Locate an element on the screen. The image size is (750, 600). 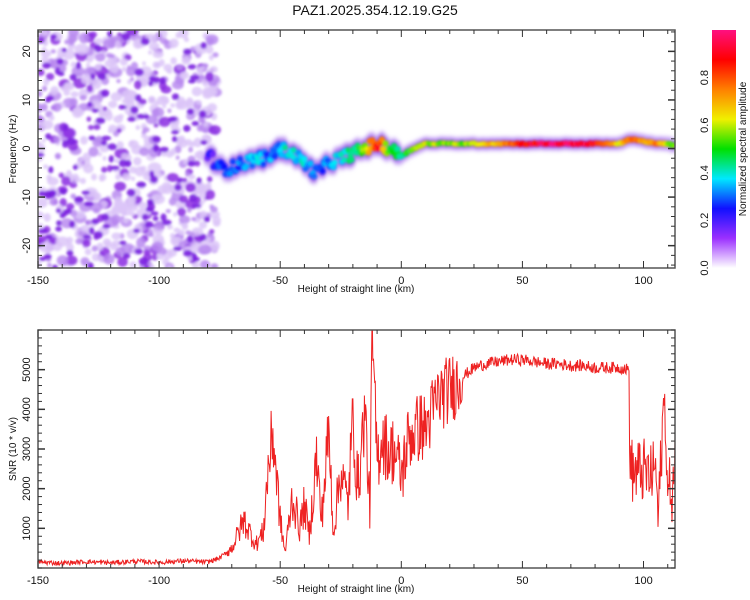
x-tick-label: -150 is located at coordinates (38, 281).